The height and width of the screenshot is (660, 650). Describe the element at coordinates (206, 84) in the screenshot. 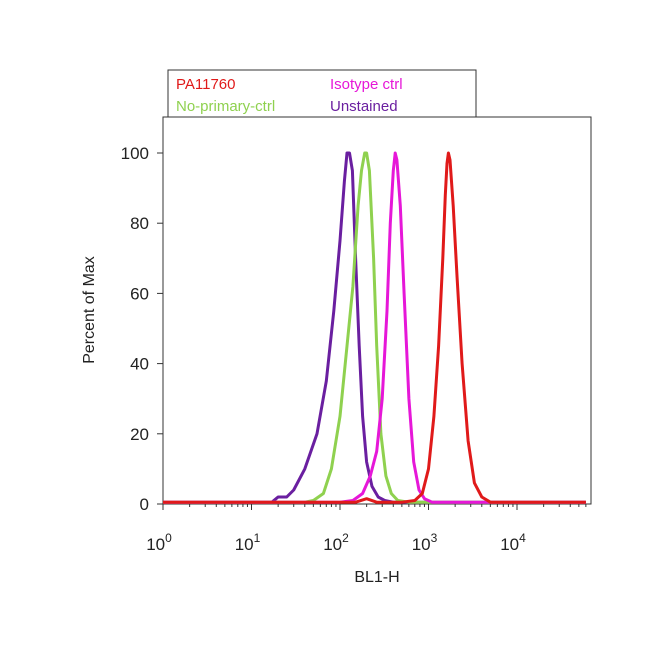

I see `legend-entry-pa11760: PA11760` at that location.